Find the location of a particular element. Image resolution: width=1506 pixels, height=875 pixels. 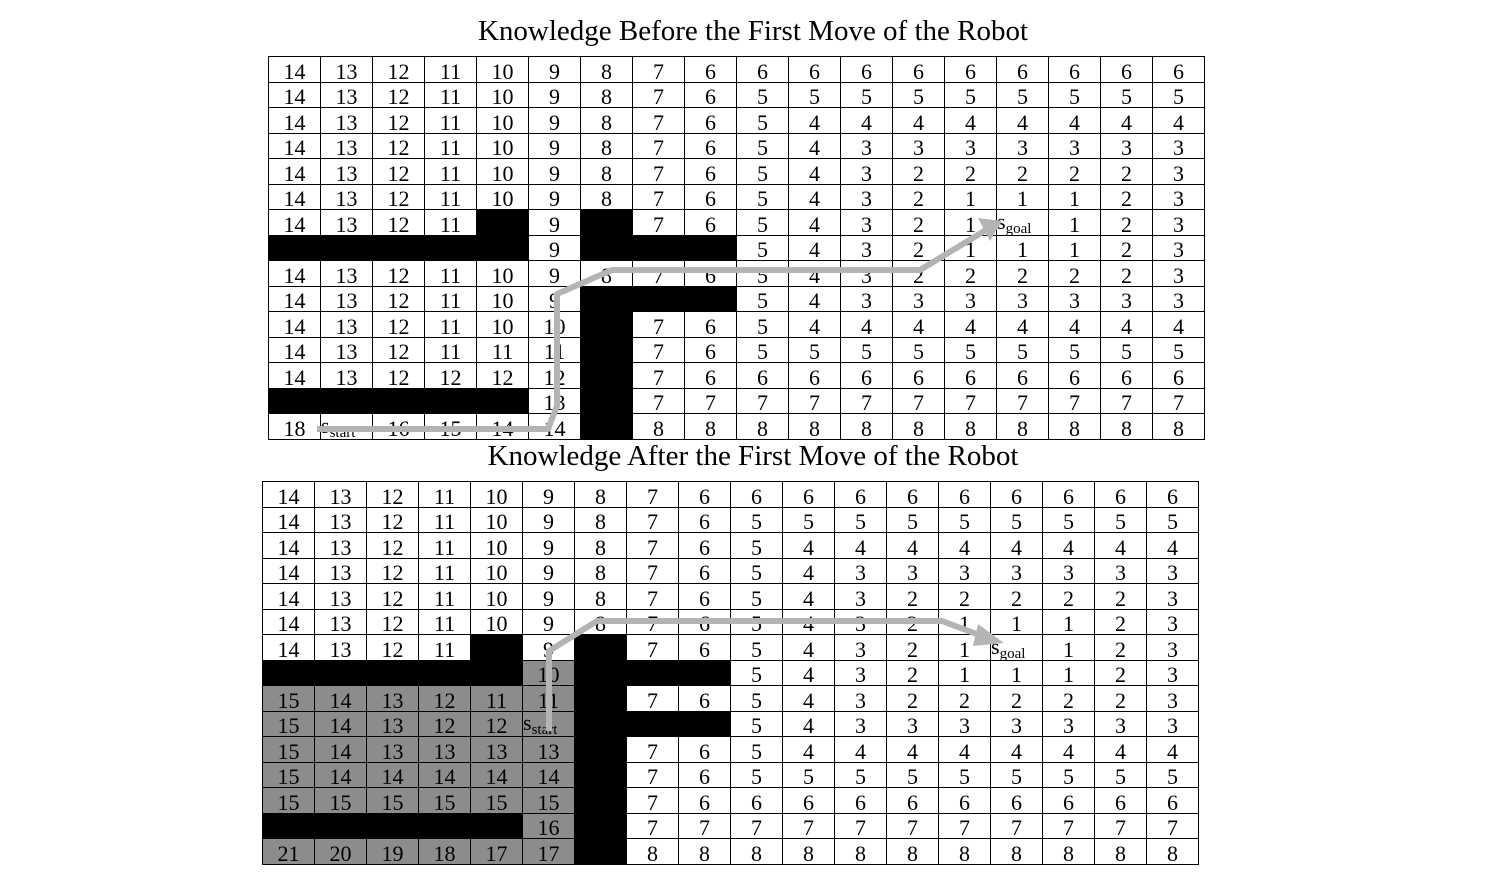

grid-row: 14 13 12 11 9 7 6 5 4 3 2 1 sgoal 1 2 3 is located at coordinates (730, 647).